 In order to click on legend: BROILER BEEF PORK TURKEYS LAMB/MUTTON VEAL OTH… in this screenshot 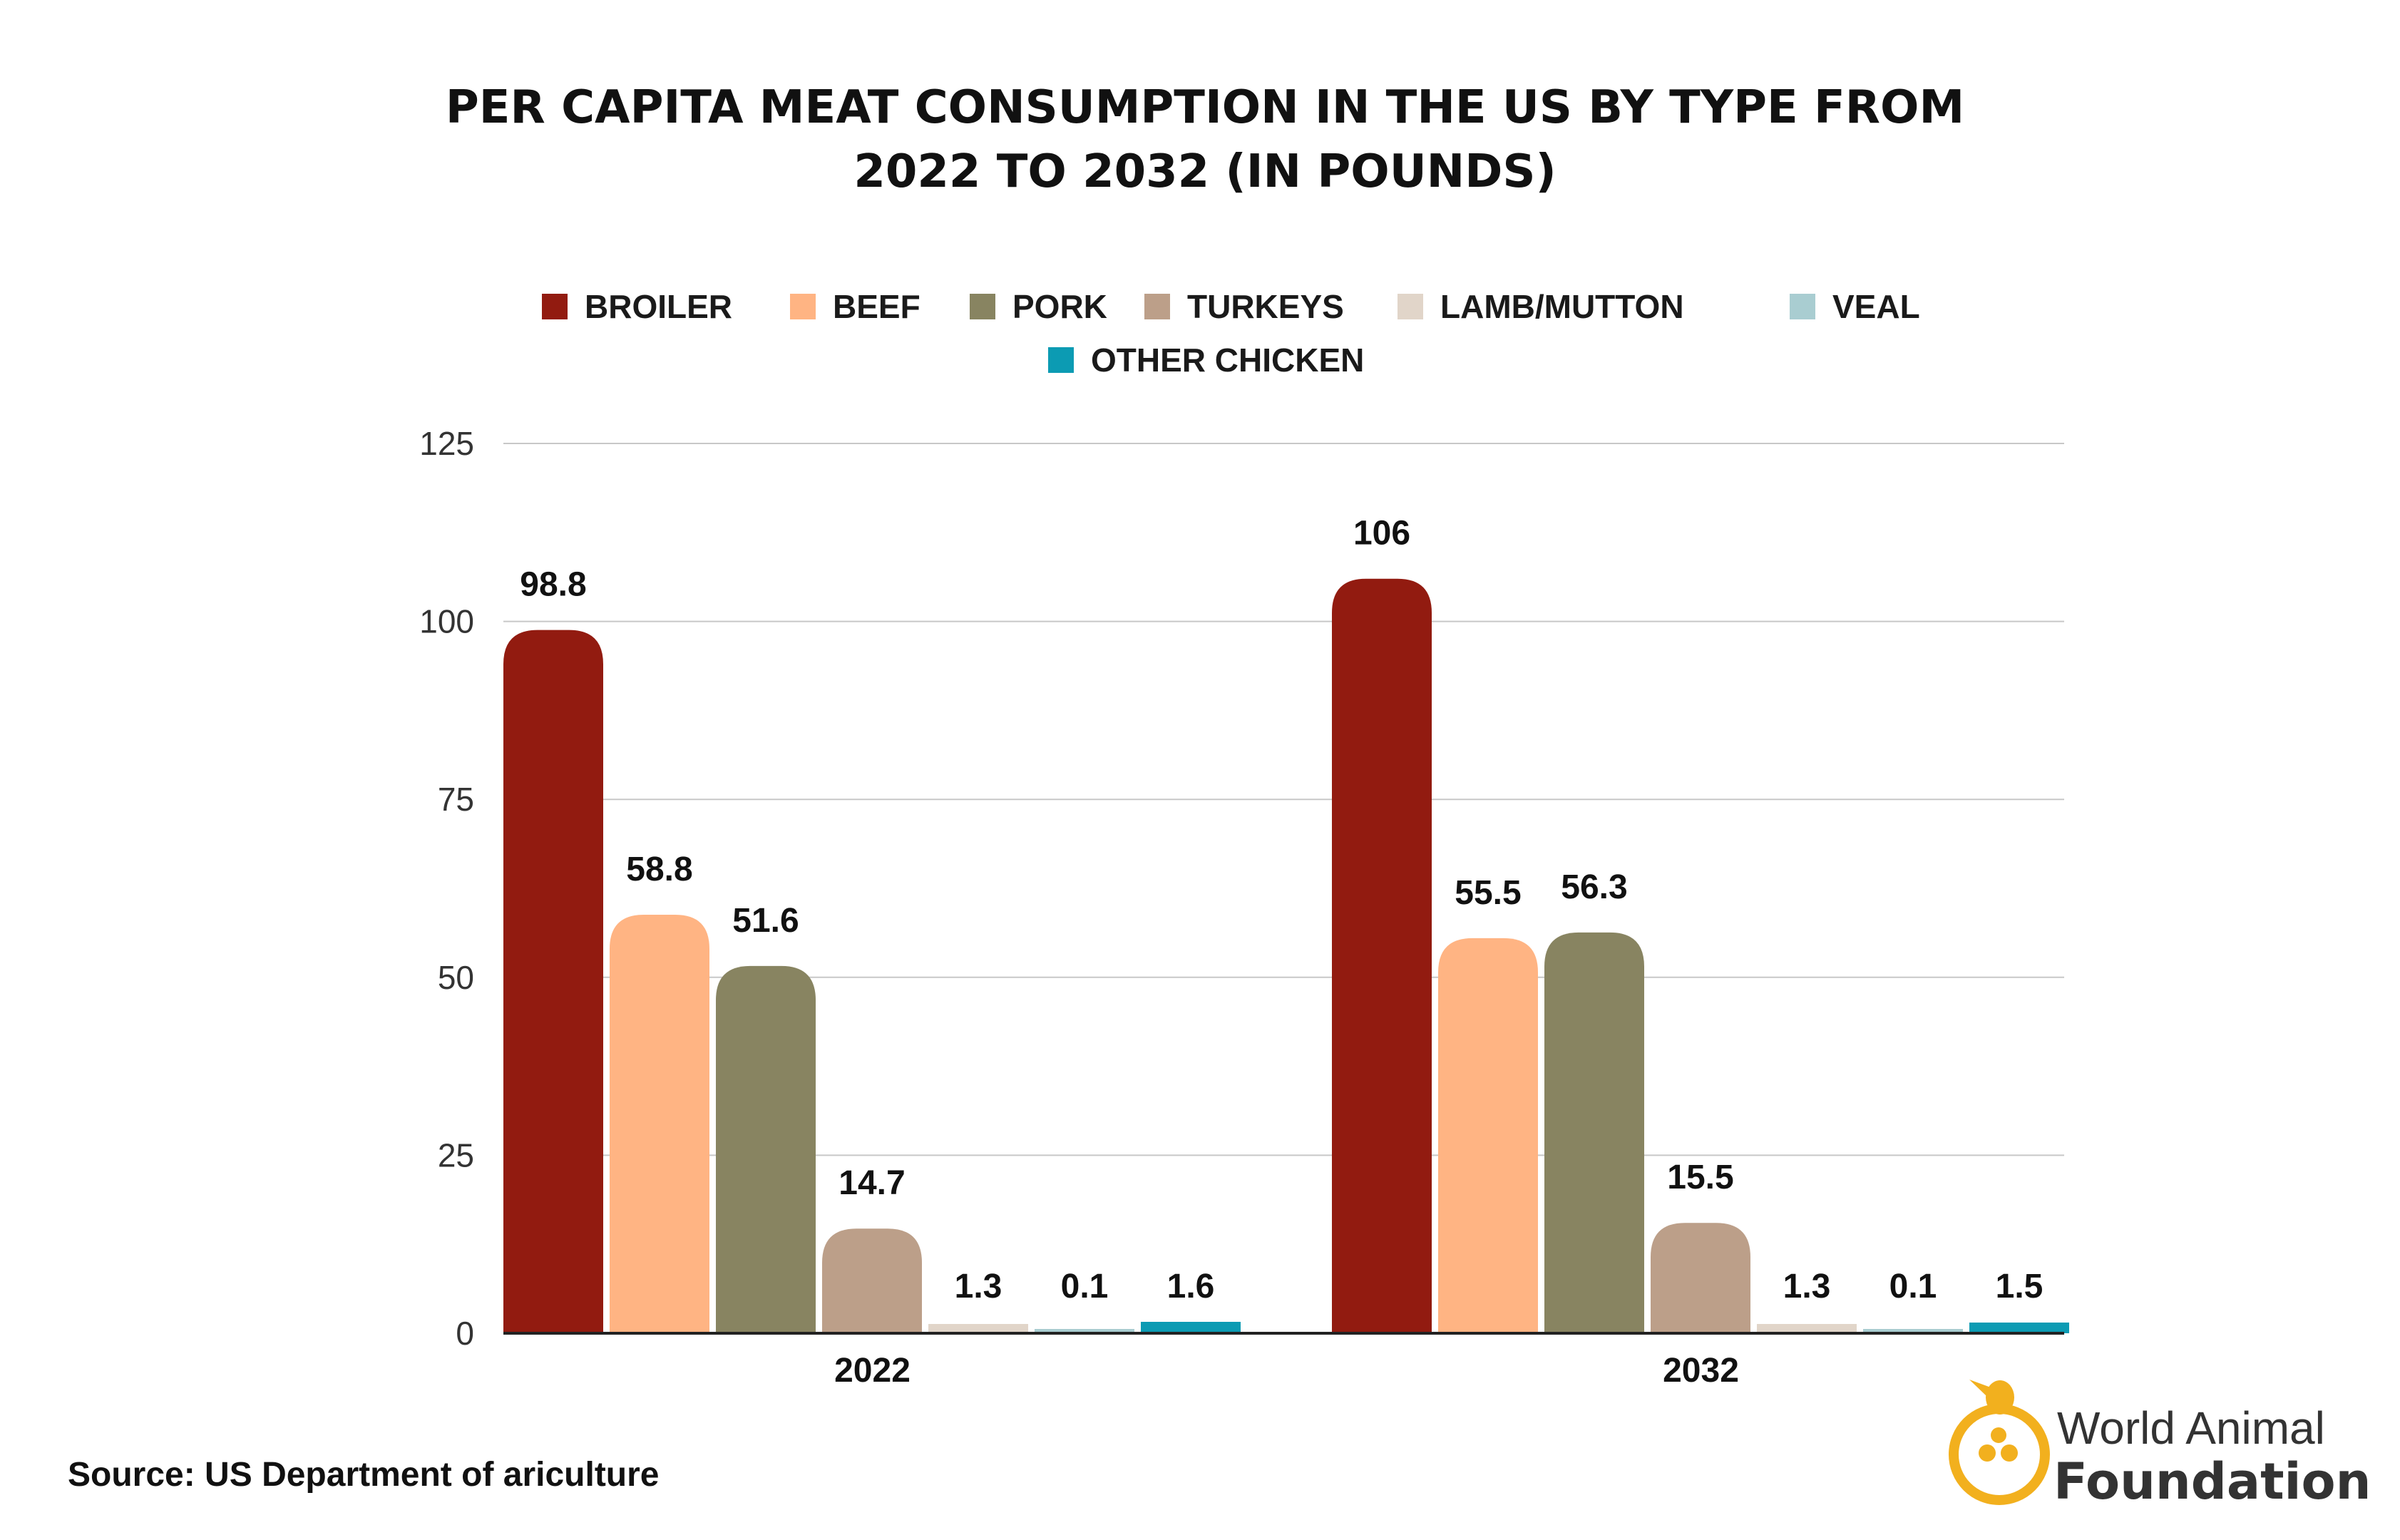, I will do `click(1231, 333)`.